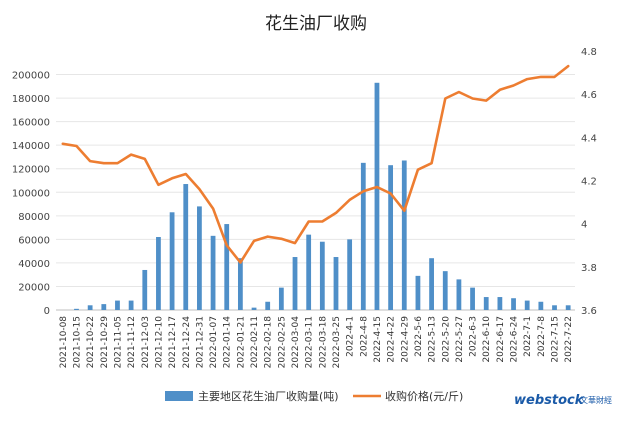  I want to click on x-tick-label: 2022-7-22, so click(569, 339).